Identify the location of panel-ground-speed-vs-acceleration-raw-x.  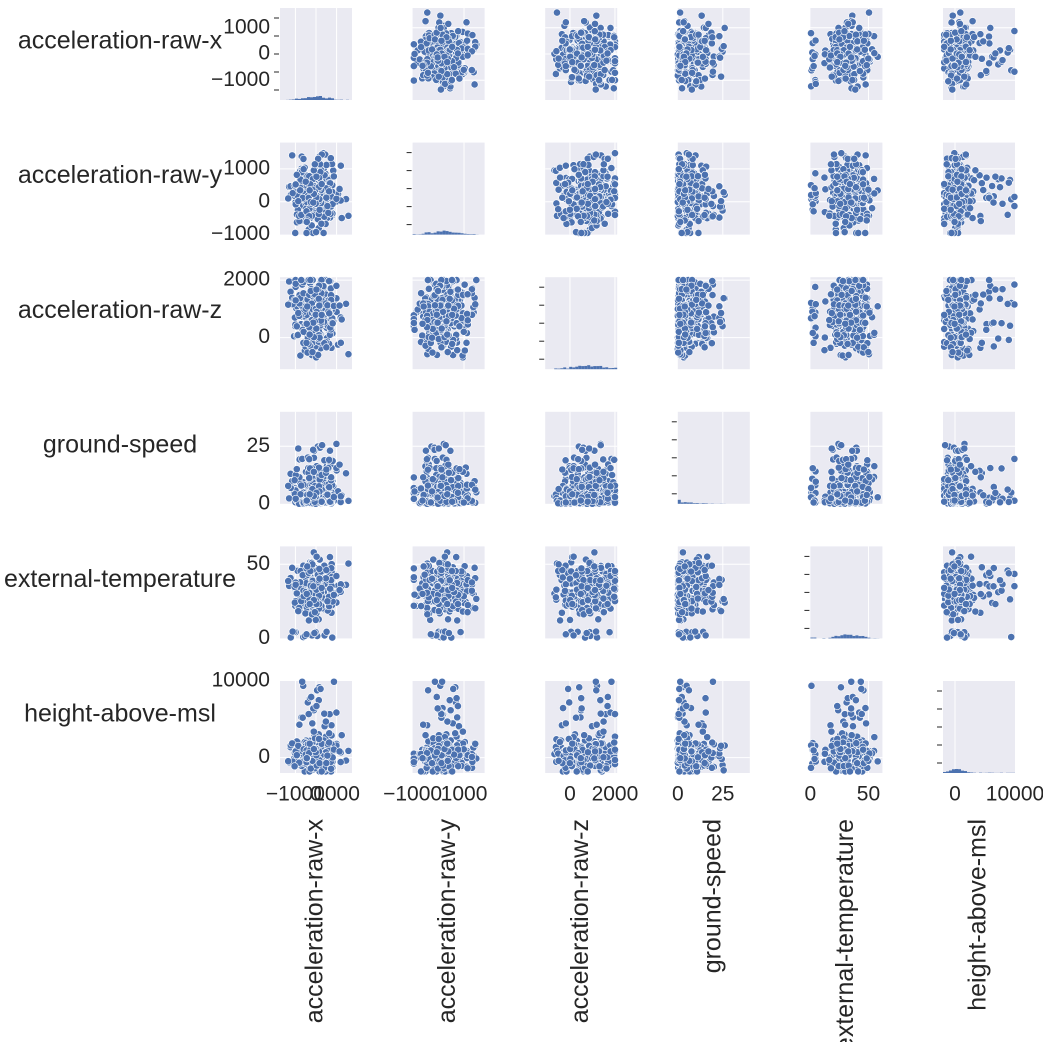
(316, 459).